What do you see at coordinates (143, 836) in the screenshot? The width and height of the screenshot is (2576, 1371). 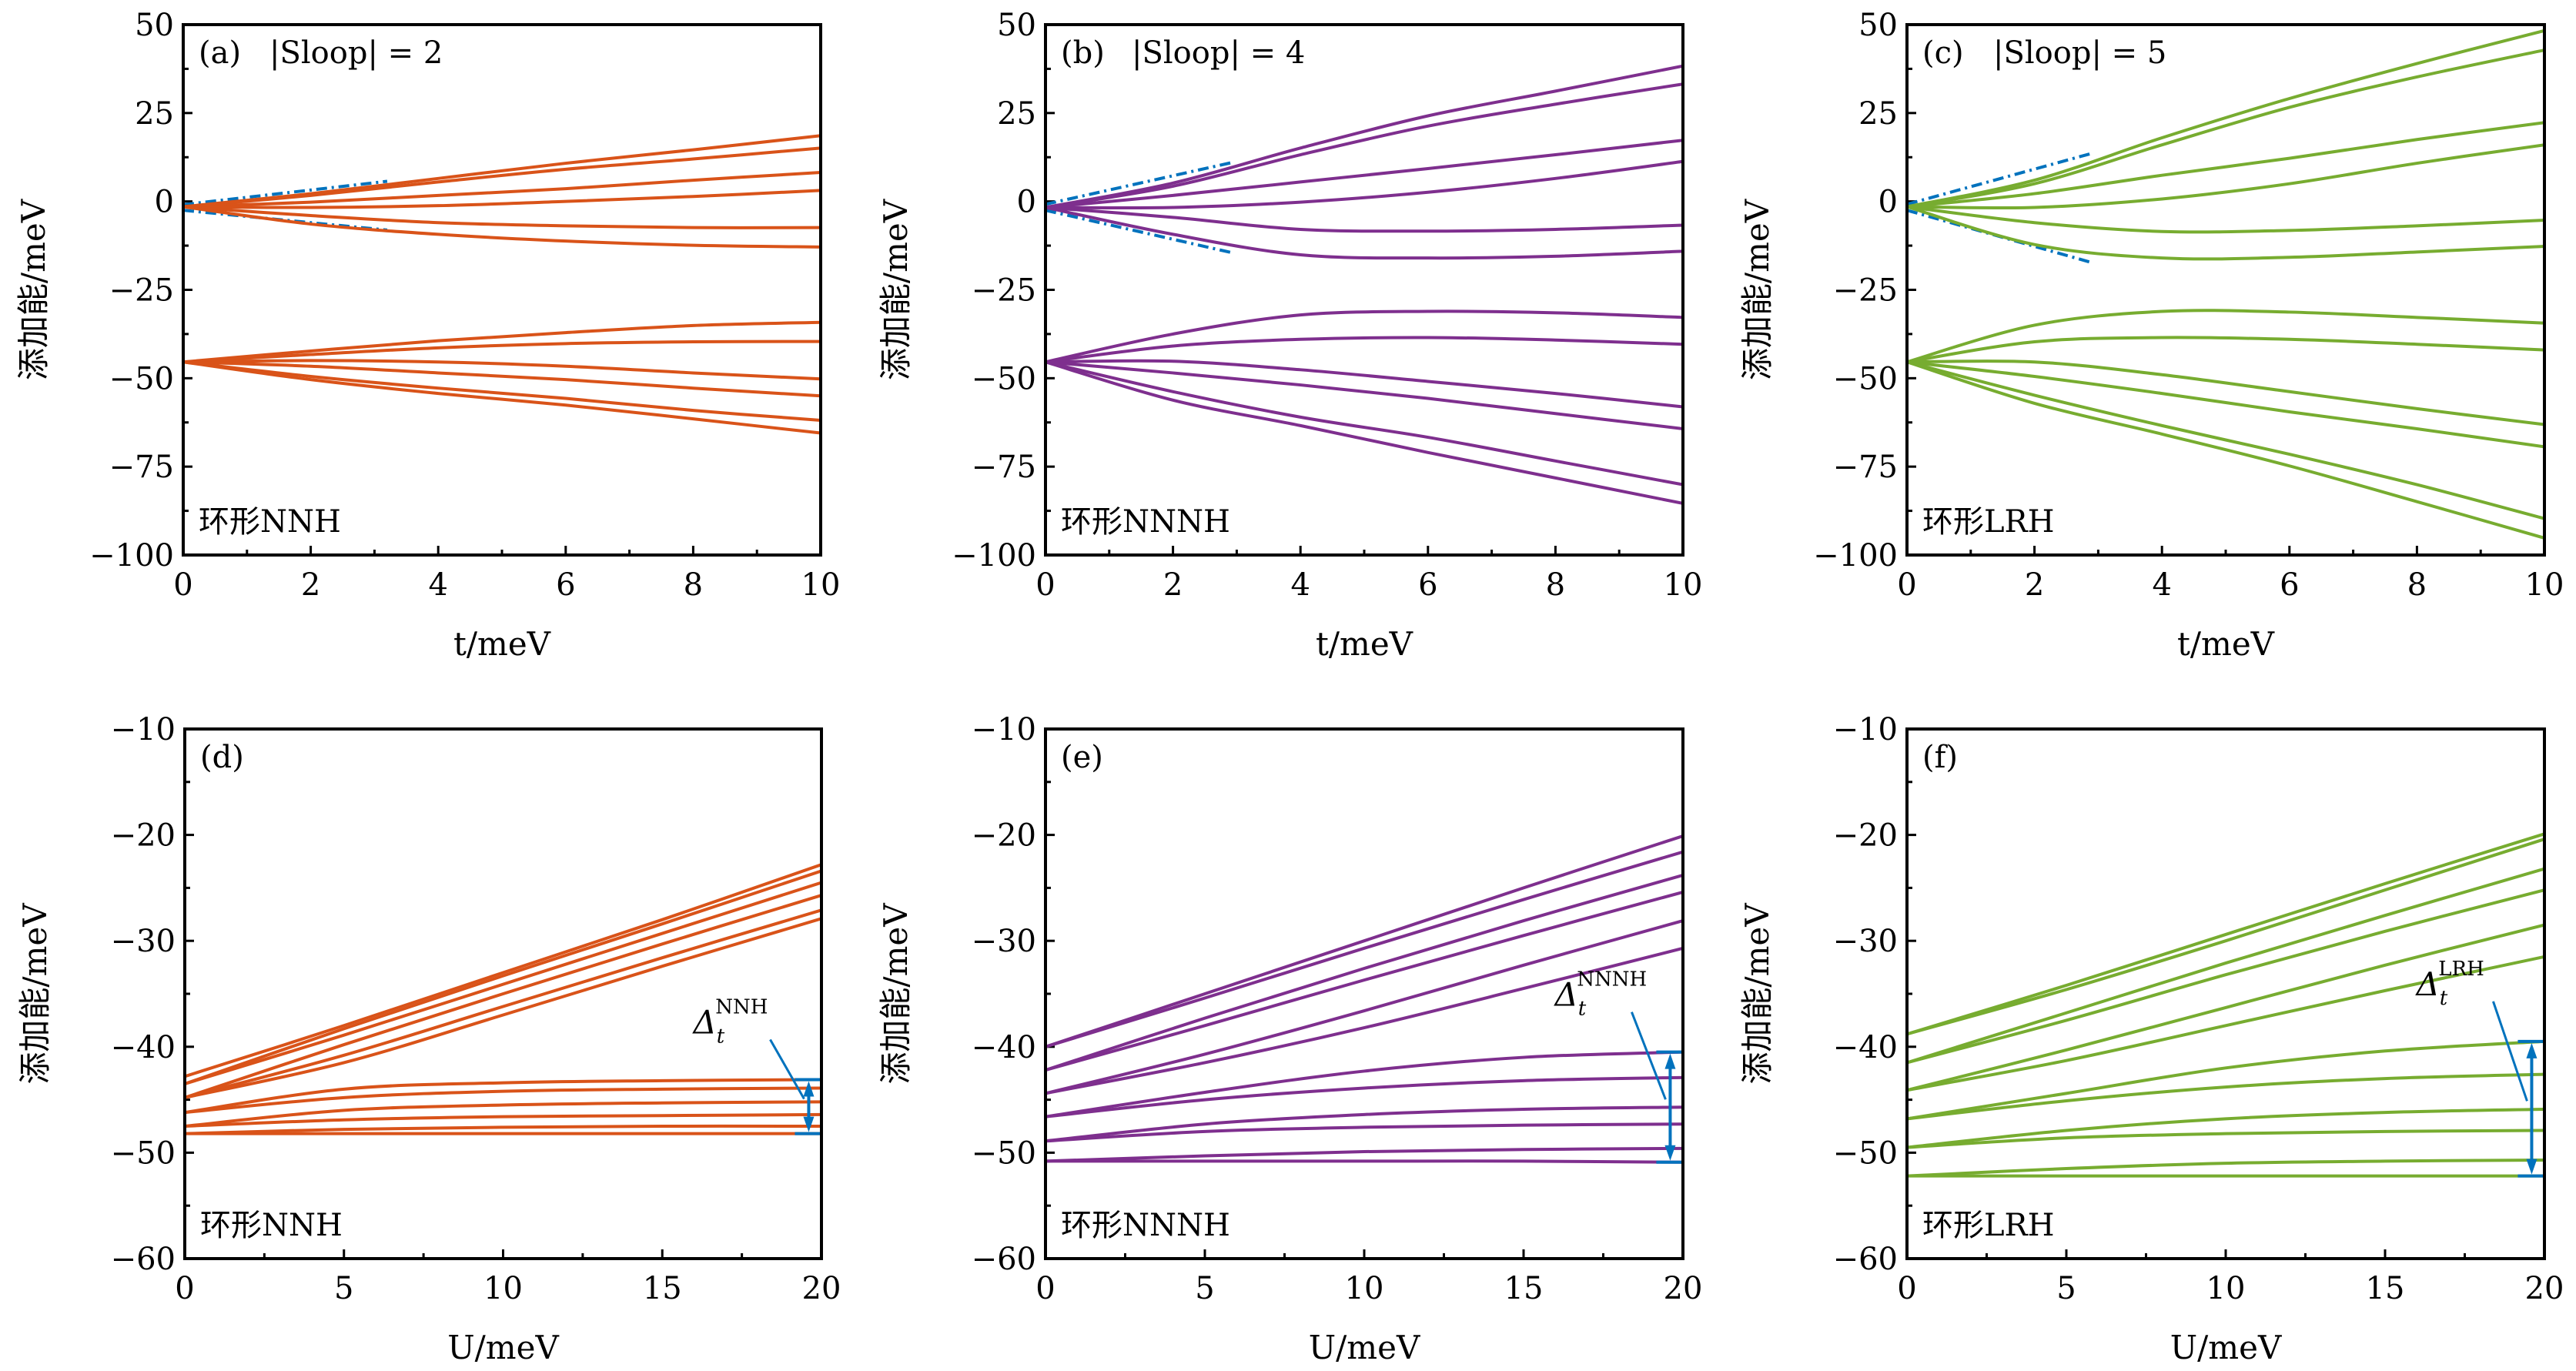 I see `y-tick-label: −20` at bounding box center [143, 836].